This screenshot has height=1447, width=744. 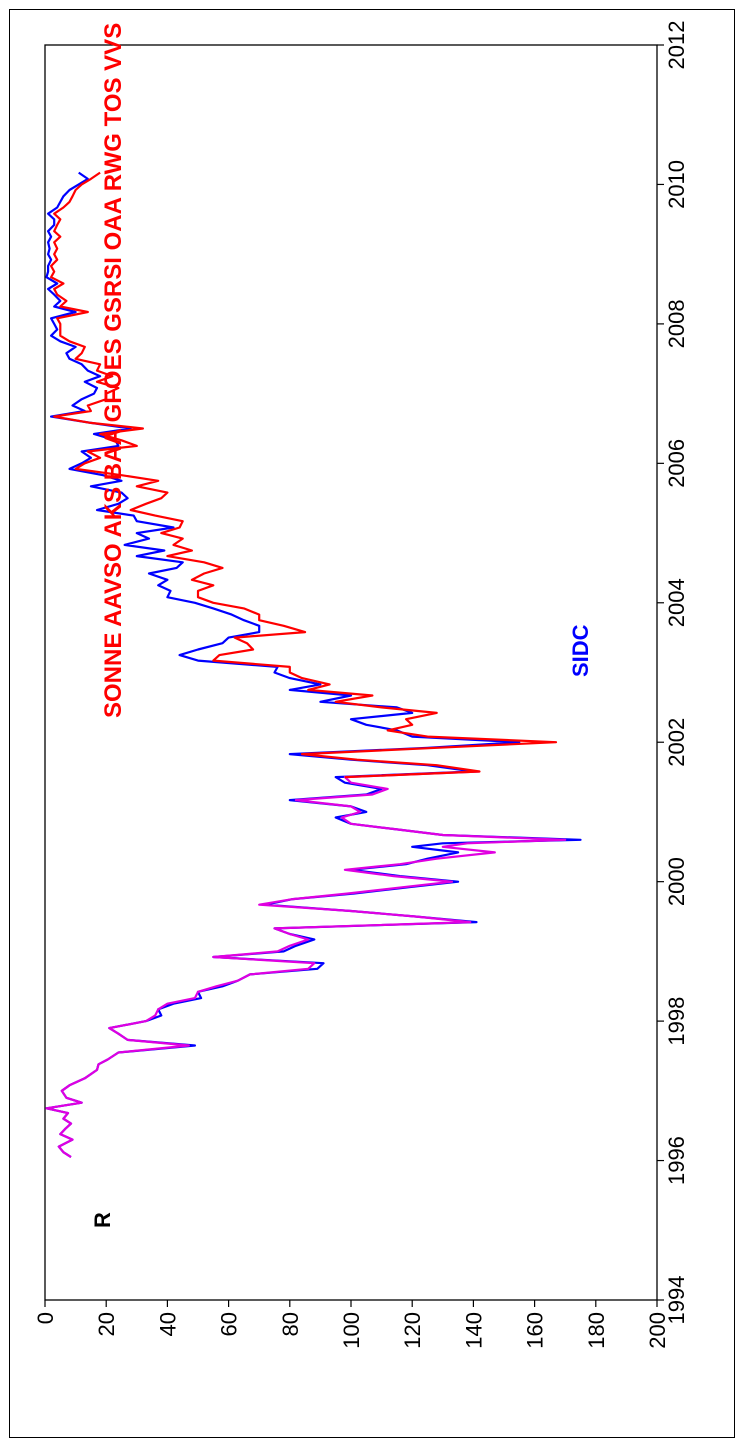 I want to click on r-axis-tick-label: 20, so click(x=106, y=1324).